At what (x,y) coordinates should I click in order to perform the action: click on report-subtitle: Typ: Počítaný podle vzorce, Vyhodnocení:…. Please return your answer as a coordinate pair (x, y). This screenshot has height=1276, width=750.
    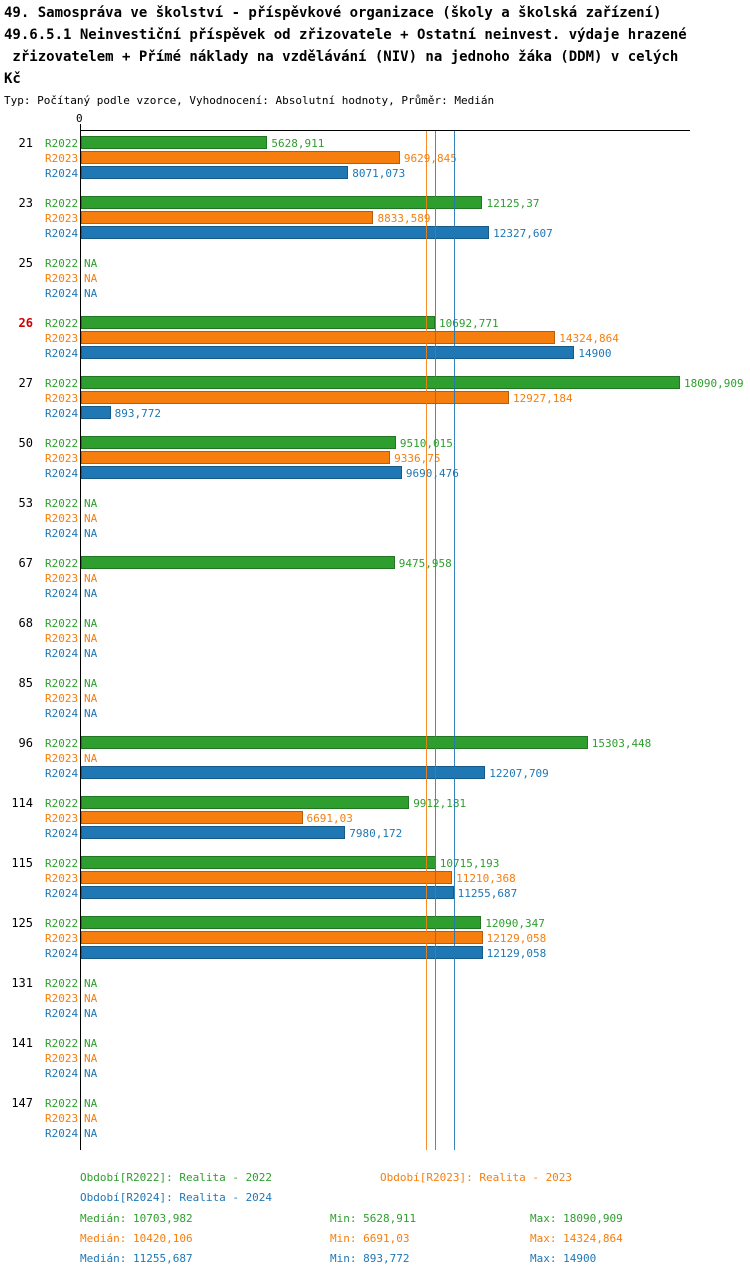
    Looking at the image, I should click on (249, 100).